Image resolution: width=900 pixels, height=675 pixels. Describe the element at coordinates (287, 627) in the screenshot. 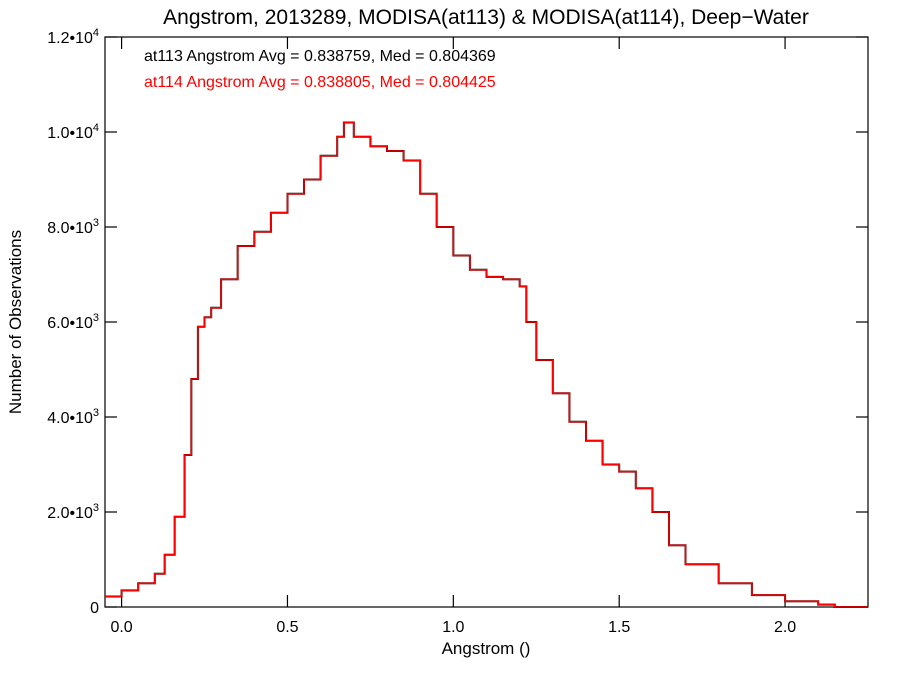

I see `x-tick-label: 0.5` at that location.